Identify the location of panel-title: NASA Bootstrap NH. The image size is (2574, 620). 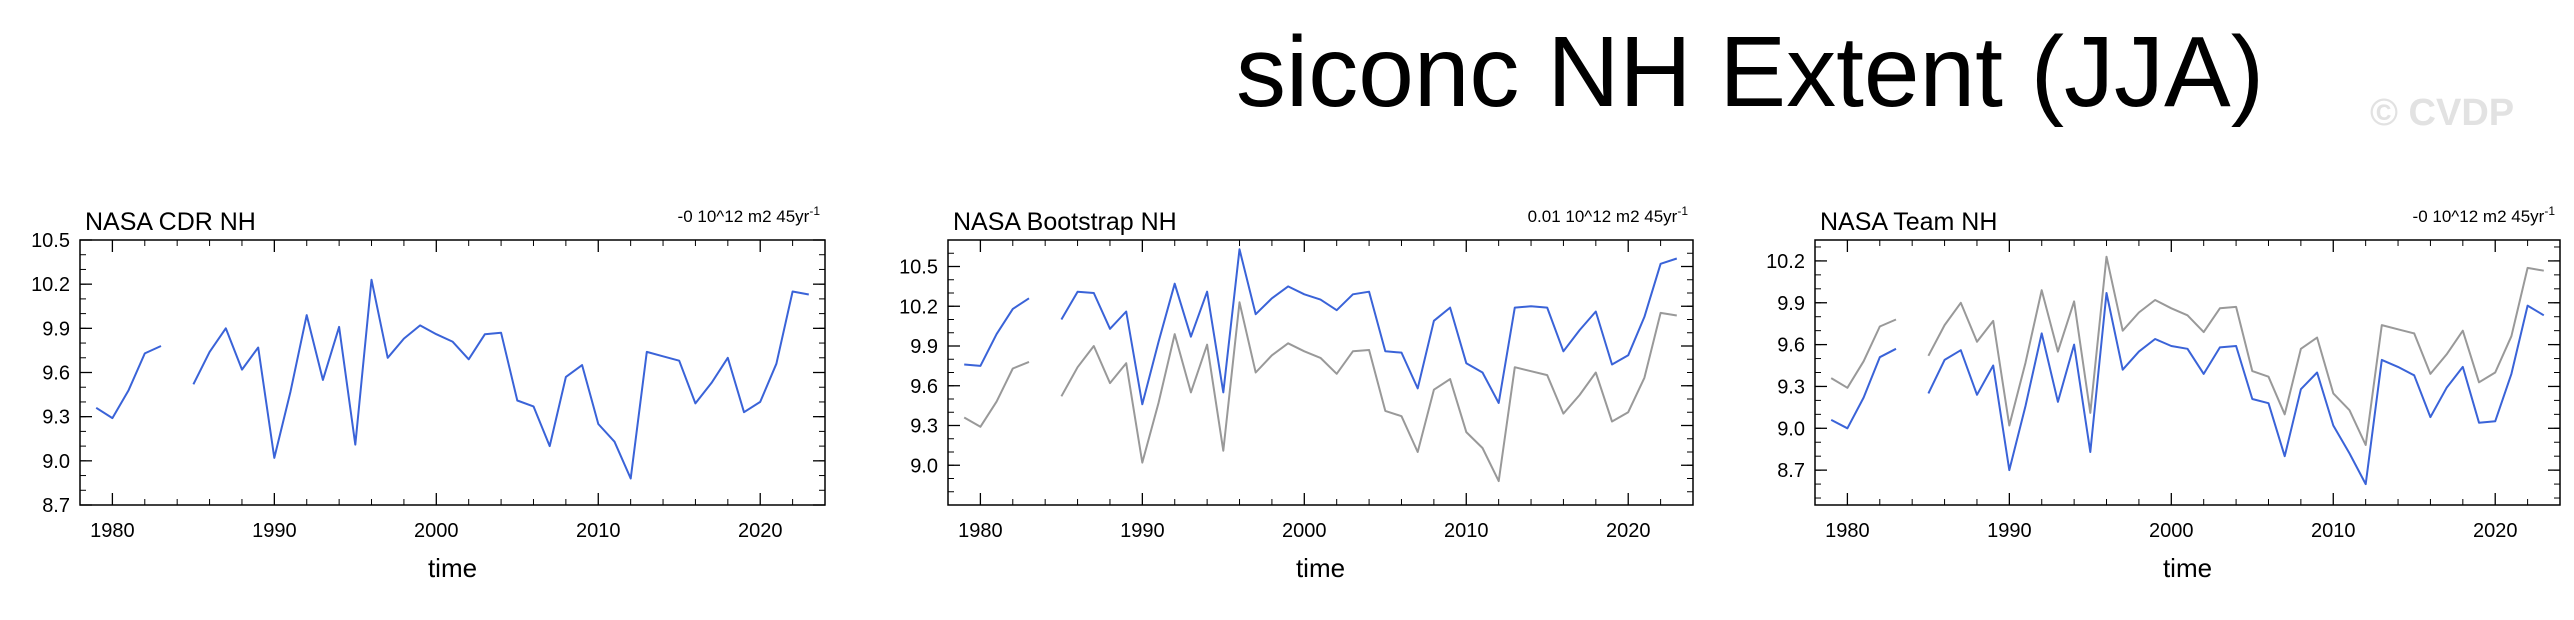
(1065, 222).